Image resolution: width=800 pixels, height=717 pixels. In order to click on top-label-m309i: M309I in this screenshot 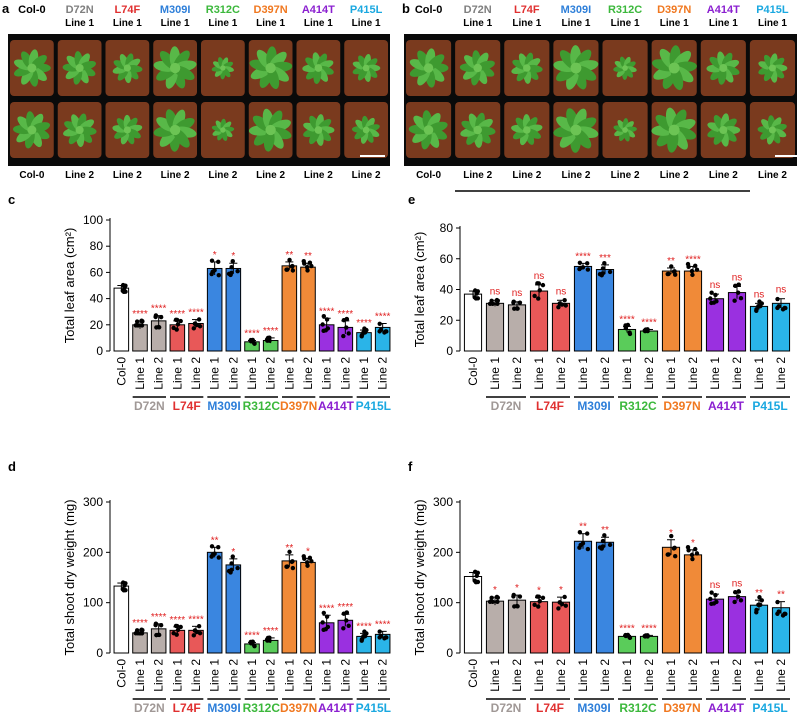, I will do `click(175, 10)`.